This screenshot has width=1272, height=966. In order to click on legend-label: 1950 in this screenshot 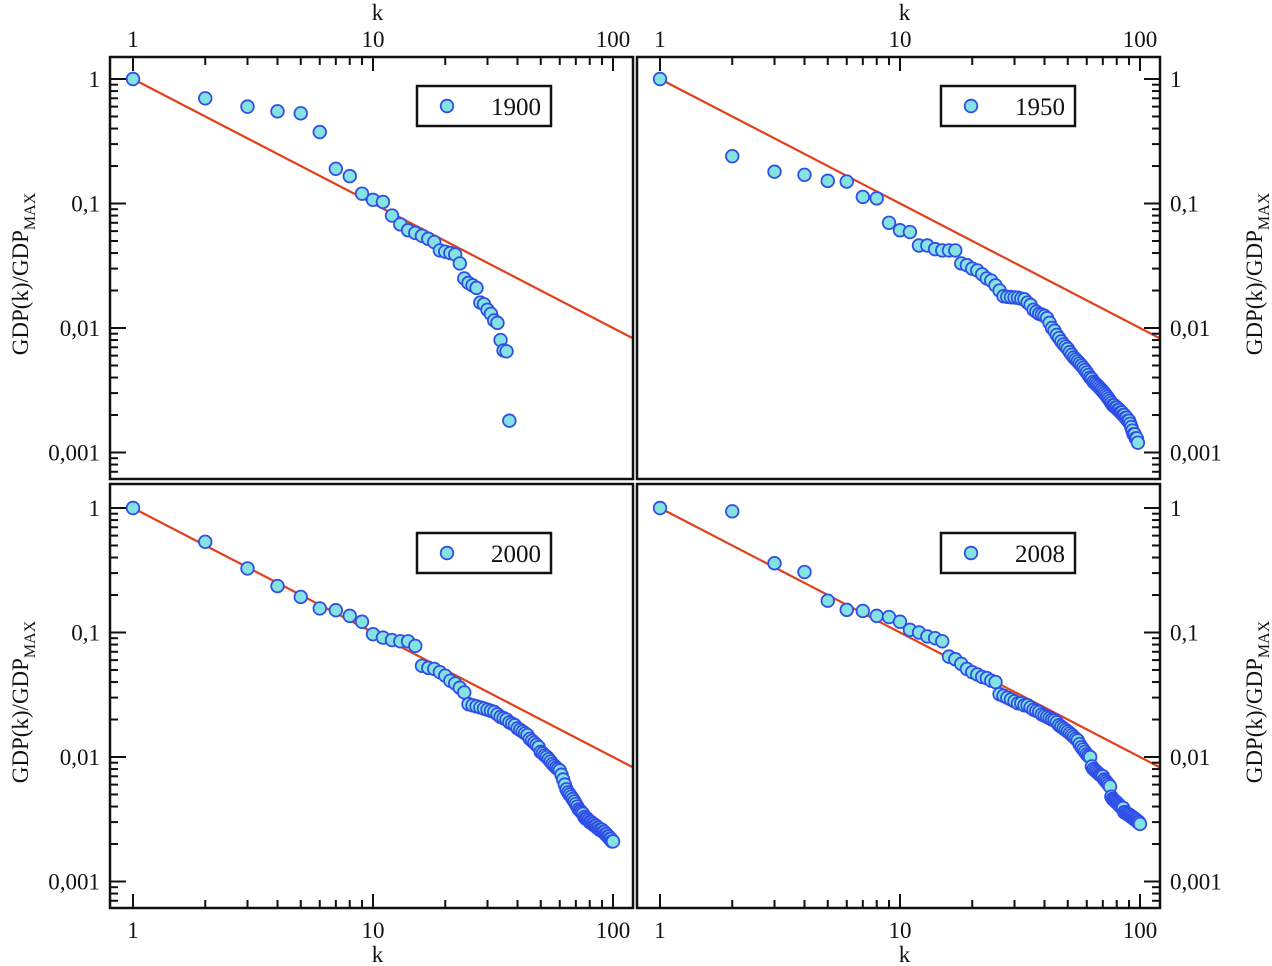, I will do `click(1040, 107)`.